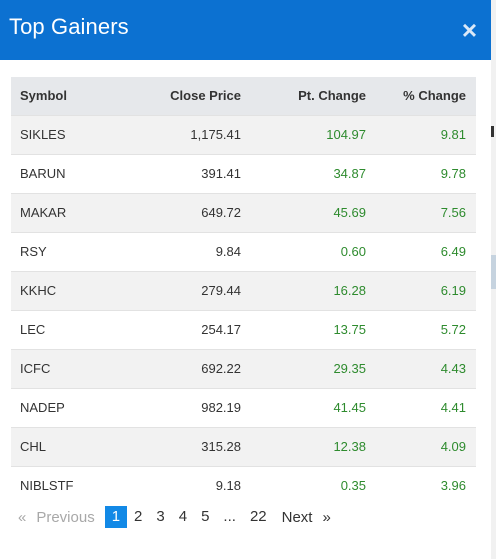 This screenshot has width=496, height=559. I want to click on symbol-cell: SIKLES, so click(64, 134).